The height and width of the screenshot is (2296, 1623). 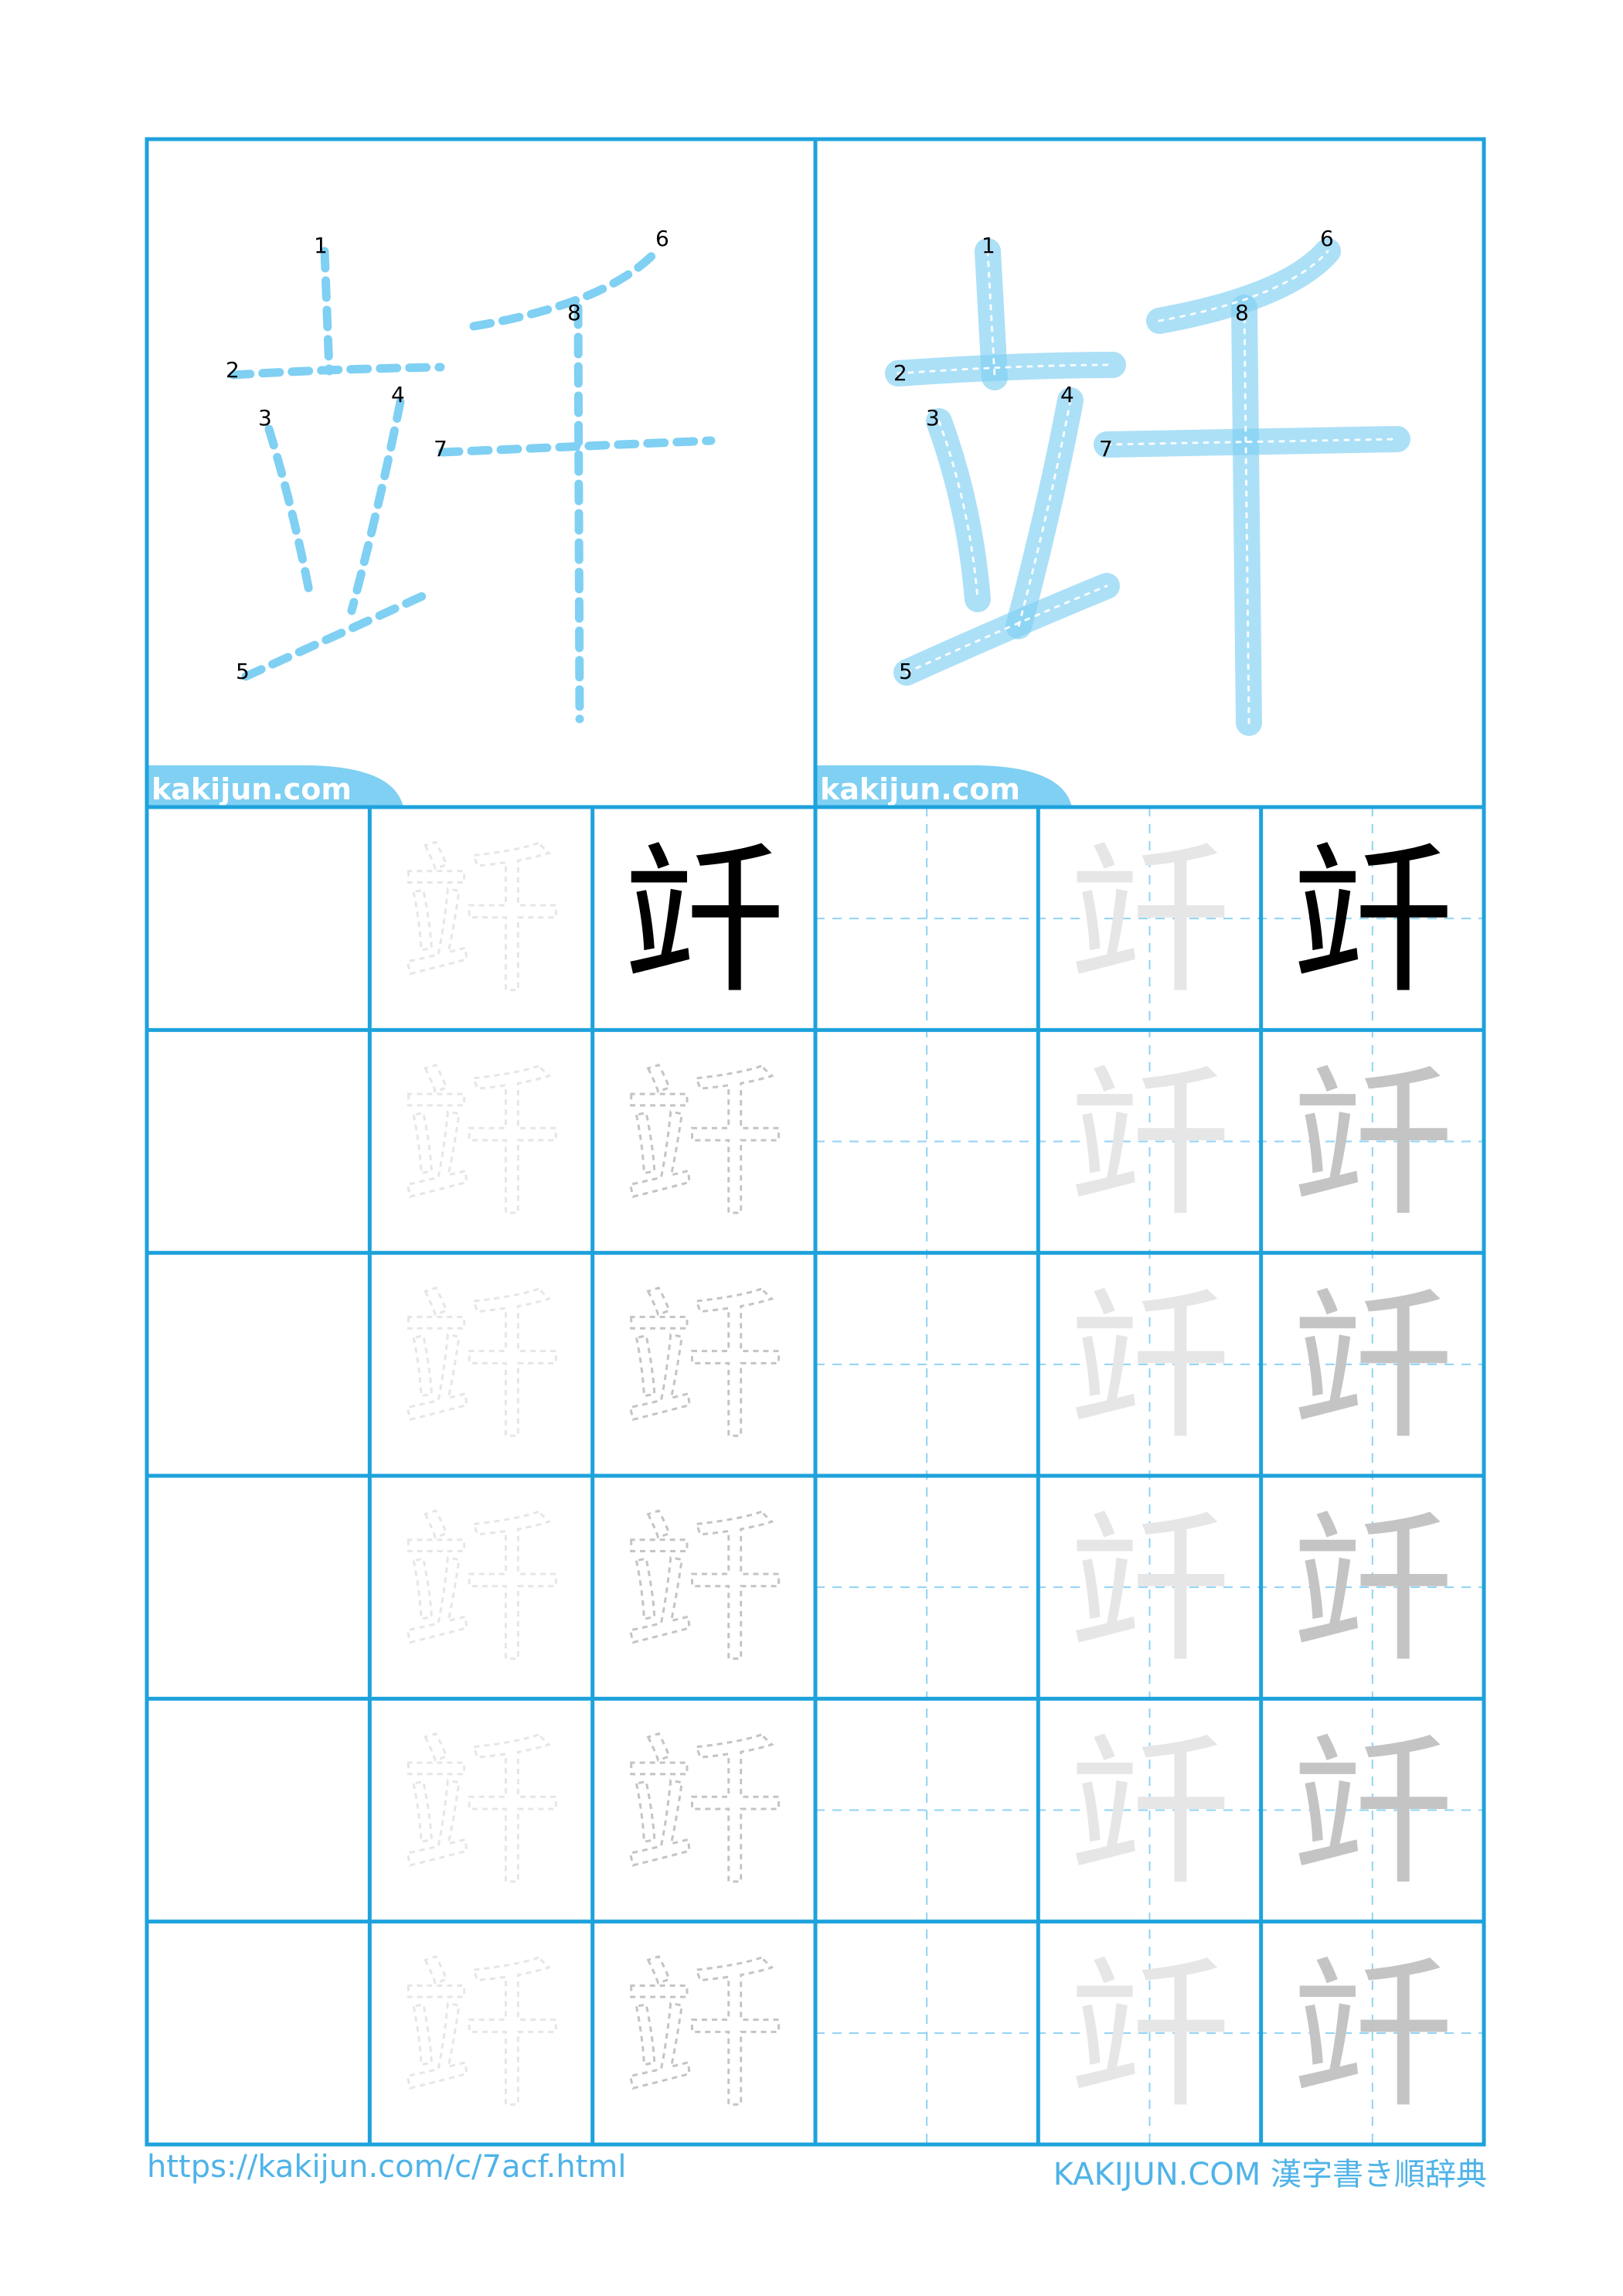 What do you see at coordinates (387, 2167) in the screenshot?
I see `footer-url: https://kakijun.com/c/7acf.html` at bounding box center [387, 2167].